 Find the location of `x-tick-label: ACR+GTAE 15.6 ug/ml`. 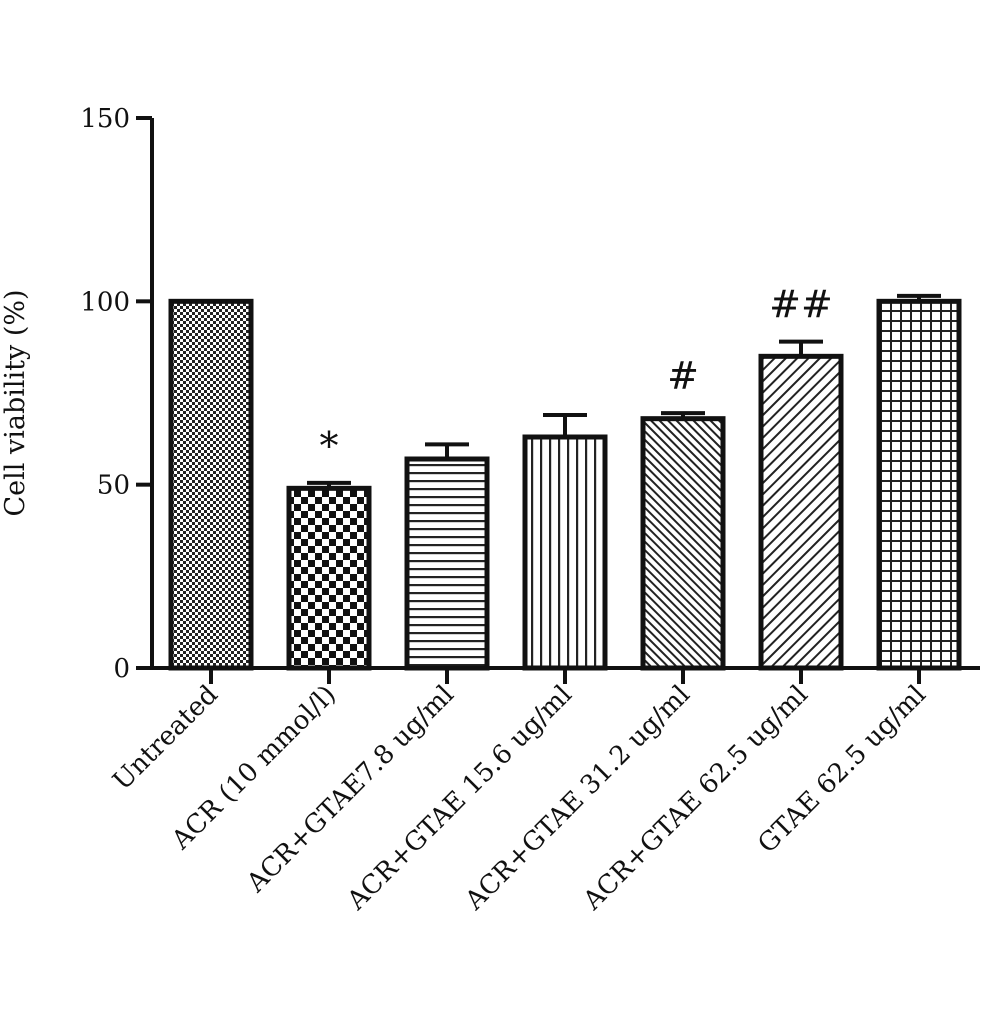

x-tick-label: ACR+GTAE 15.6 ug/ml is located at coordinates (459, 798).